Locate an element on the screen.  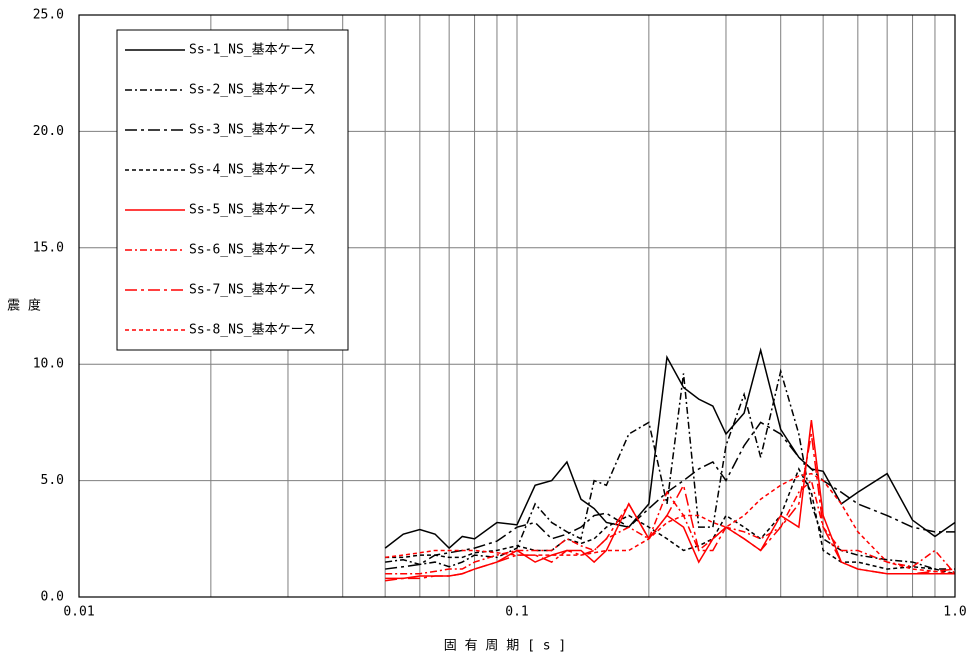
x-axis-title: 固 有 周 期 [ s ] is located at coordinates (505, 646).